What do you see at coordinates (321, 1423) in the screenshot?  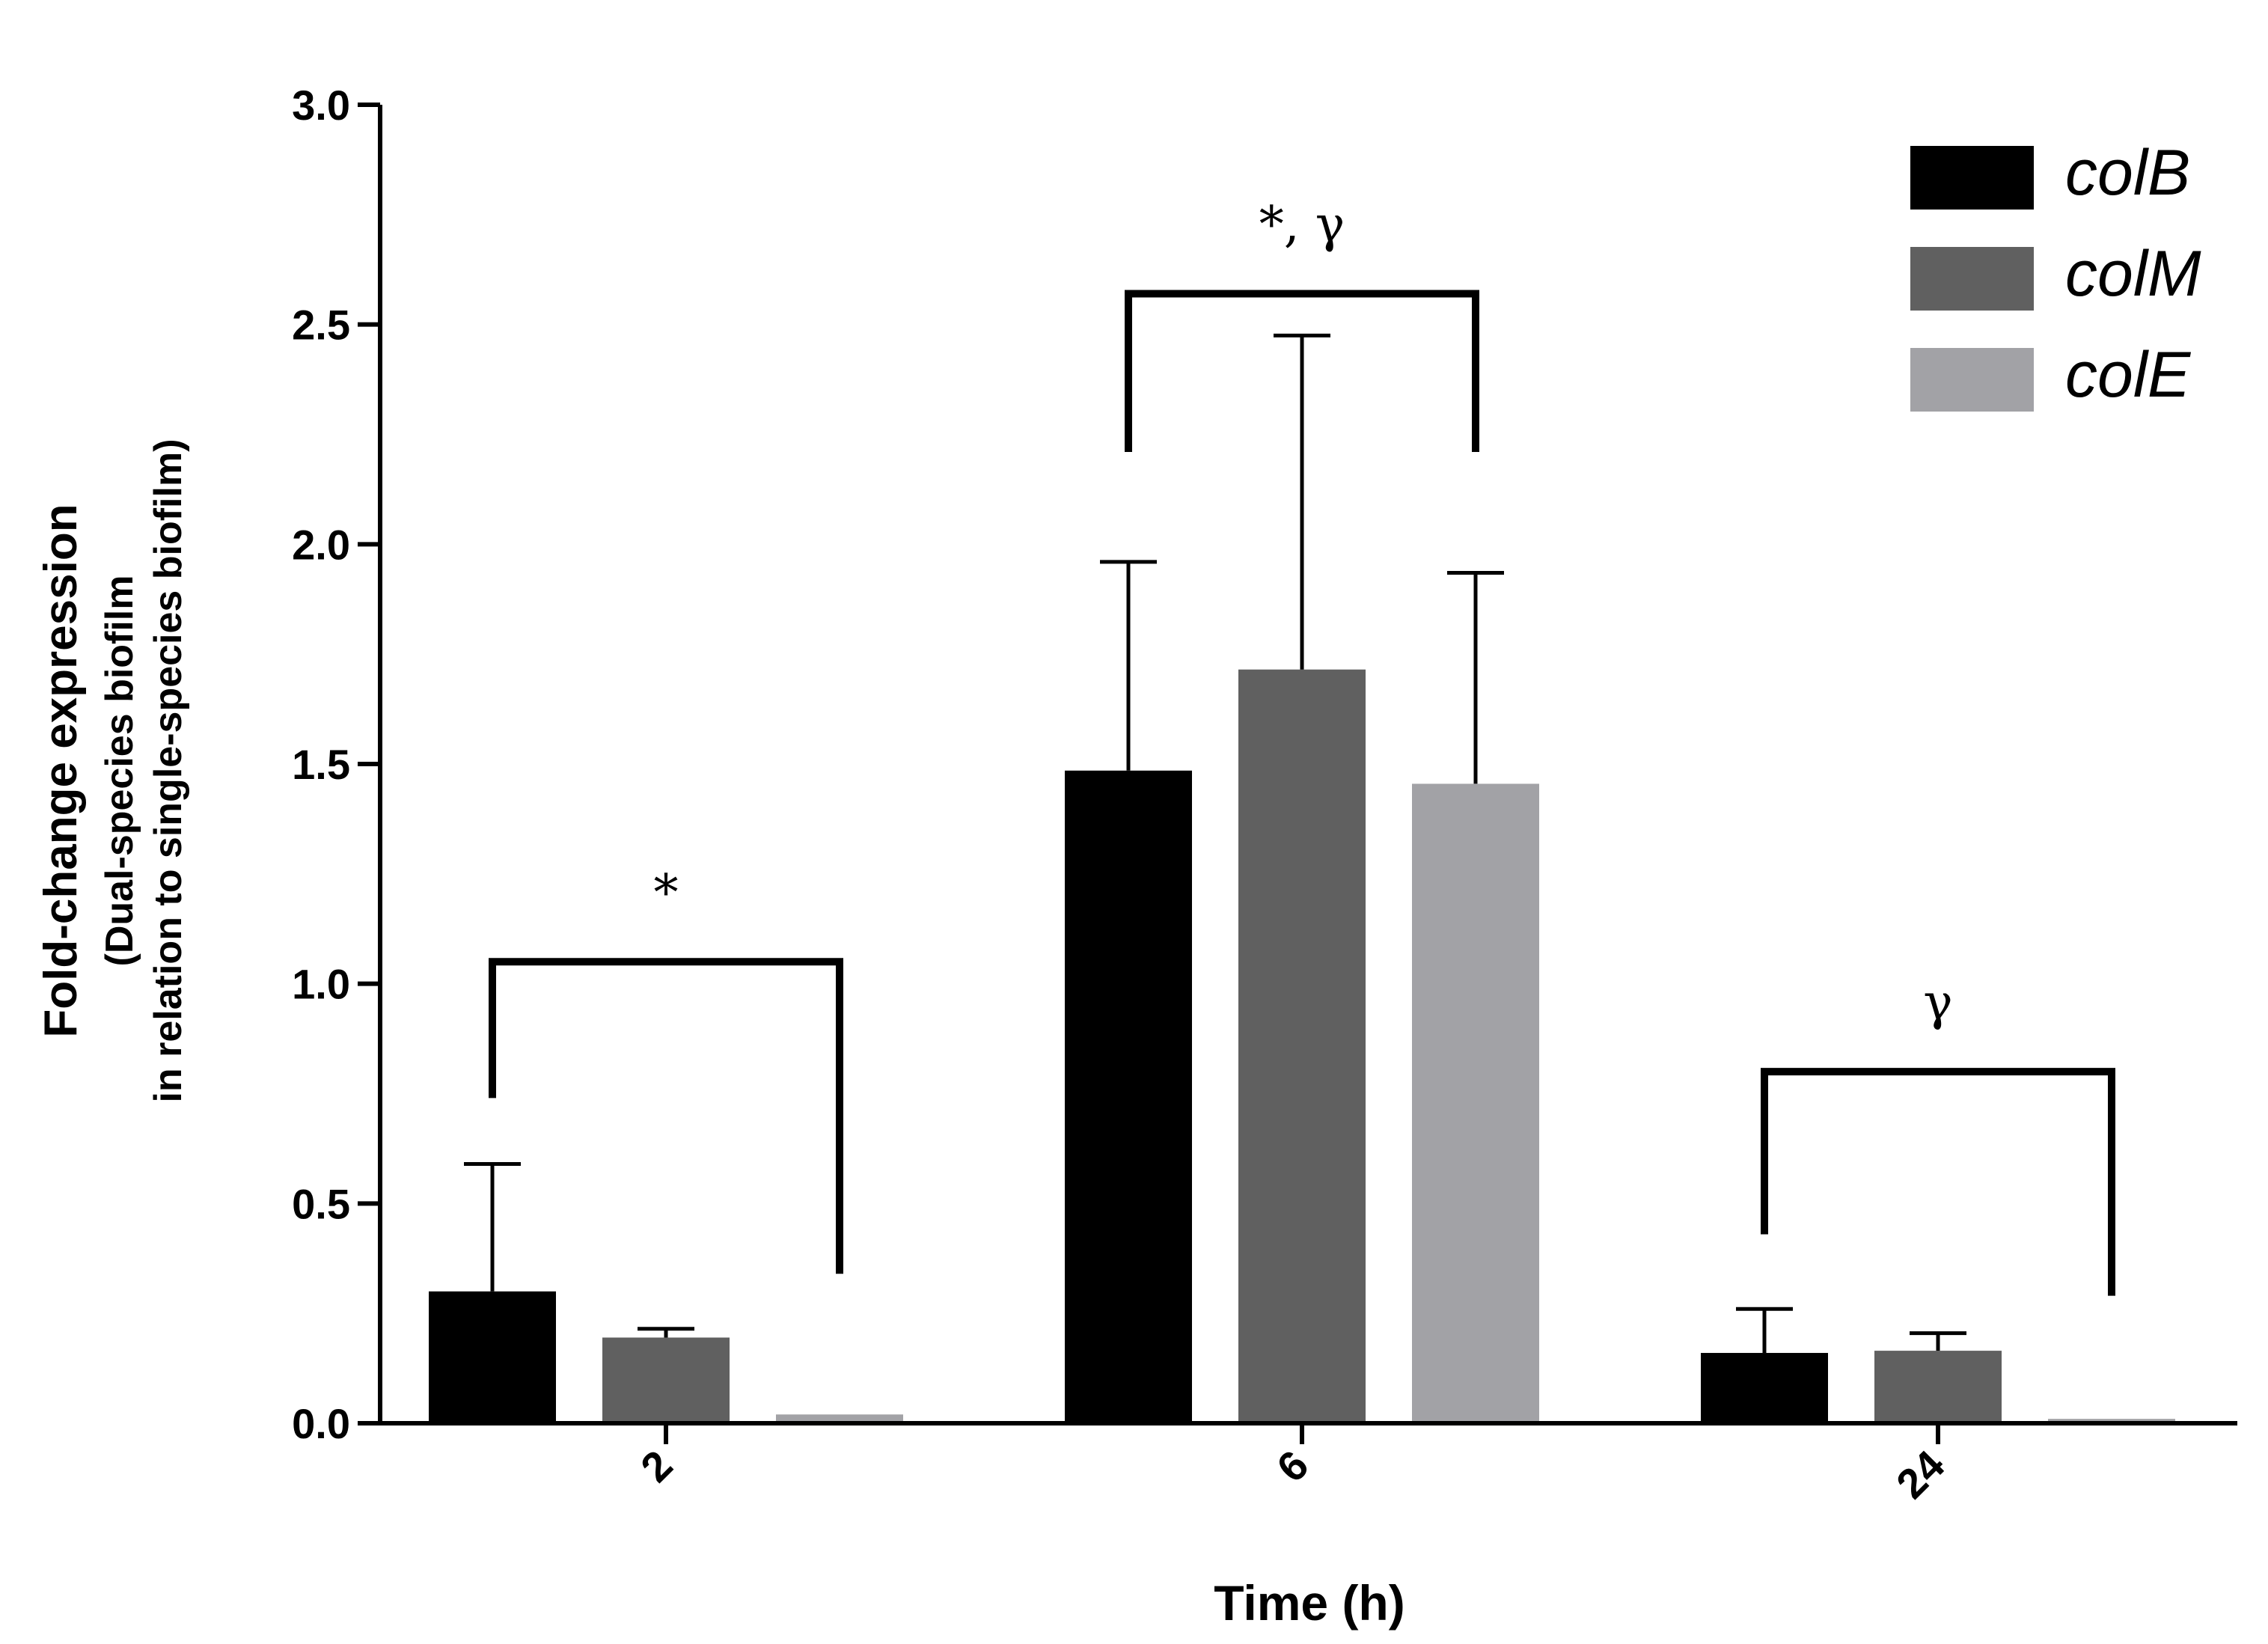 I see `y-tick-label: 0.0` at bounding box center [321, 1423].